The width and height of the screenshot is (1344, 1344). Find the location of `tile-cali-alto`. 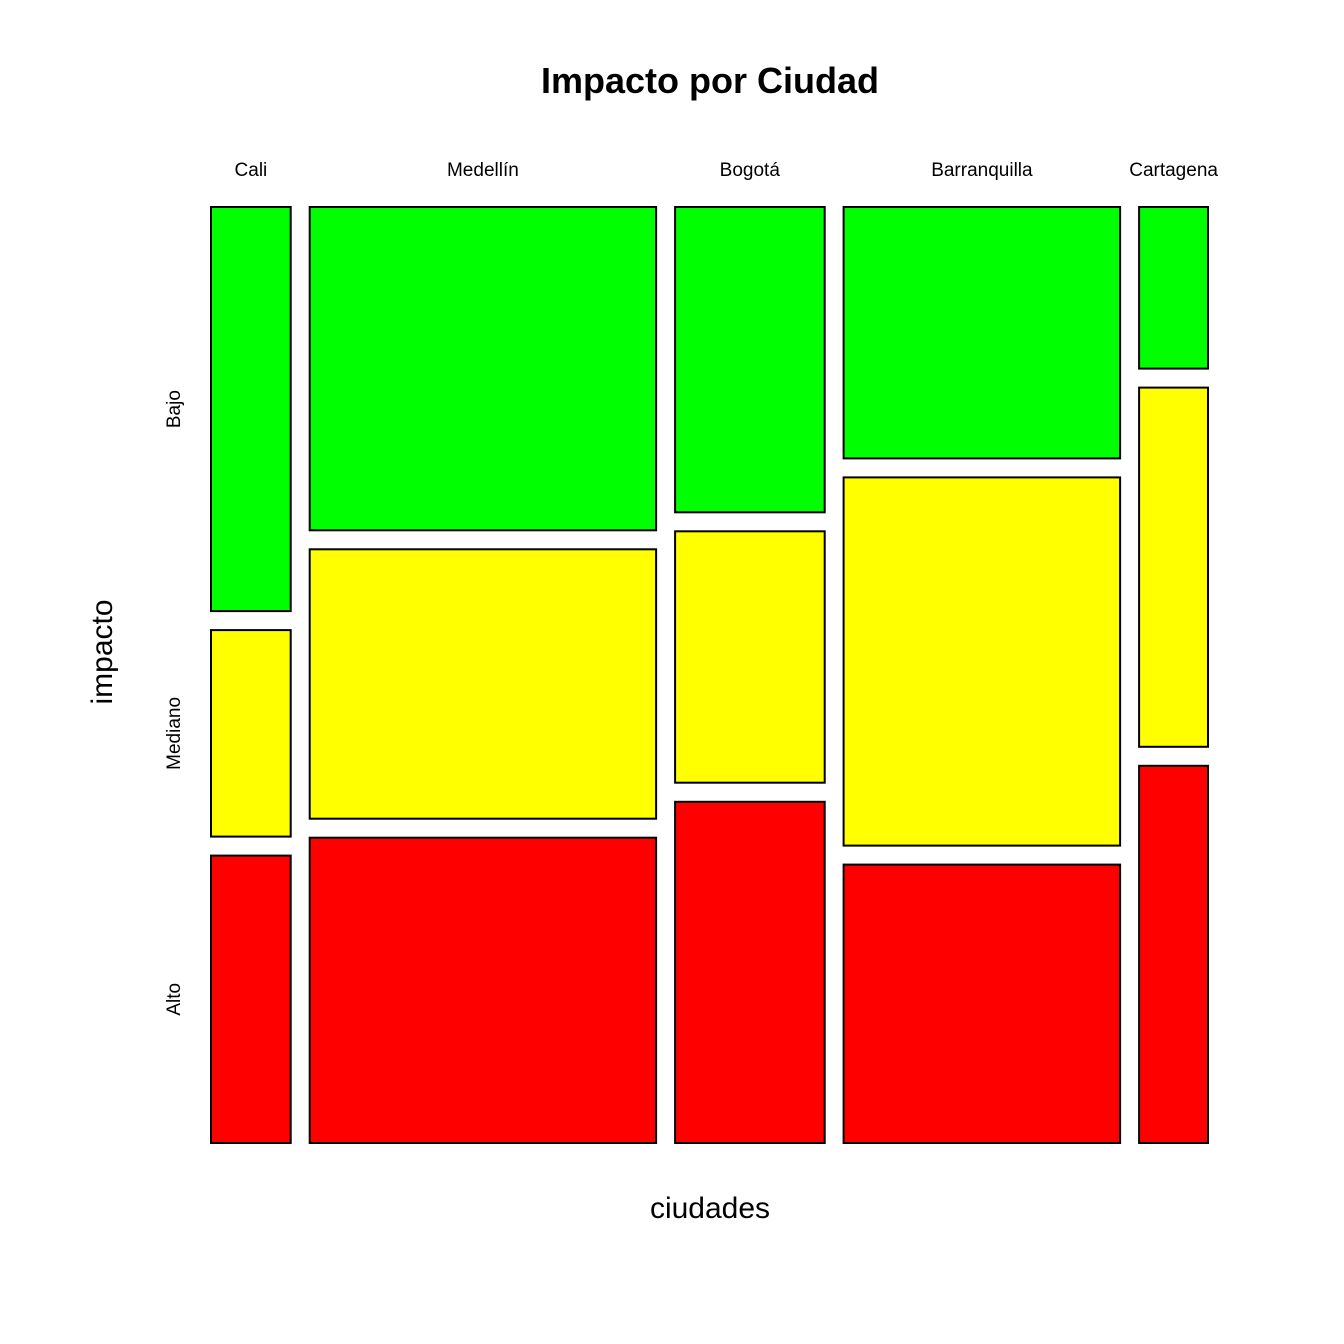

tile-cali-alto is located at coordinates (251, 999).